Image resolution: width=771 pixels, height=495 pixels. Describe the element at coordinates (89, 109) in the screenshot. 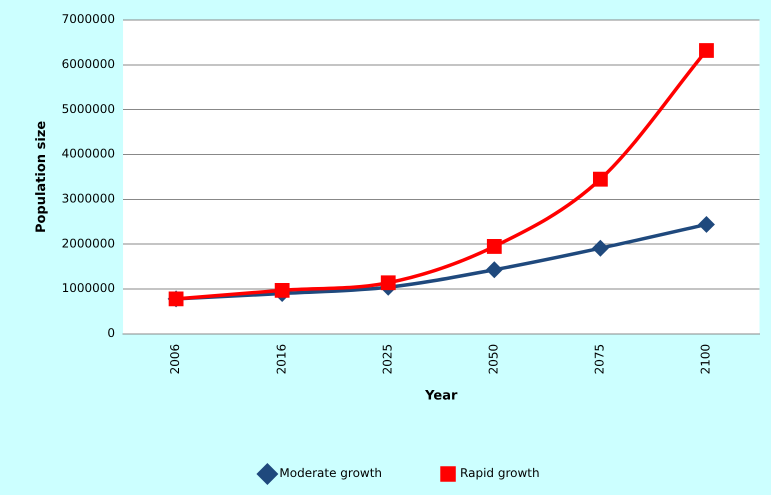

I see `y-tick-label: 5000000` at that location.